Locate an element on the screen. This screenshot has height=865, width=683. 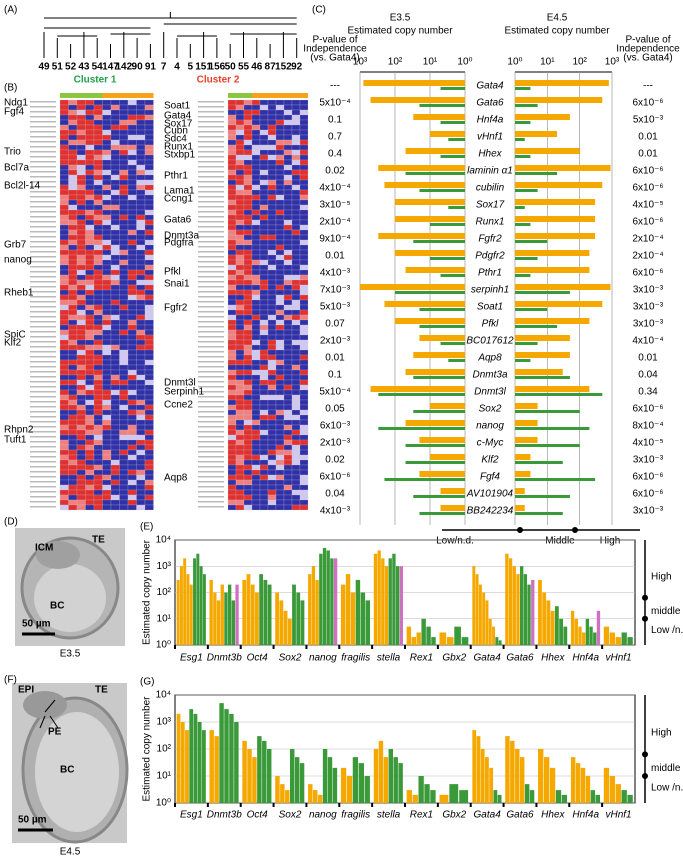
gene-name: BB242234 is located at coordinates (490, 511).